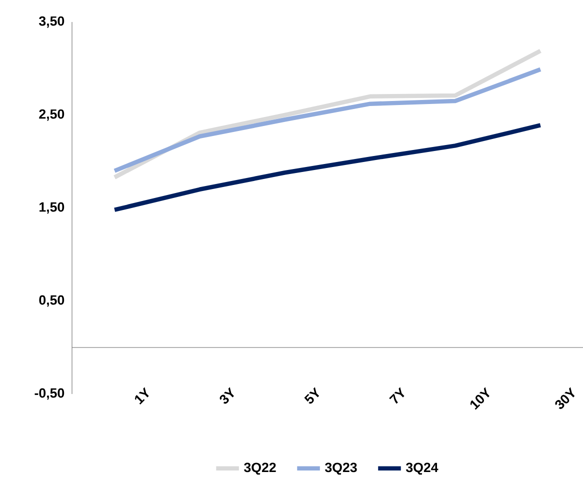  What do you see at coordinates (227, 395) in the screenshot?
I see `x-tick-label: 3Y` at bounding box center [227, 395].